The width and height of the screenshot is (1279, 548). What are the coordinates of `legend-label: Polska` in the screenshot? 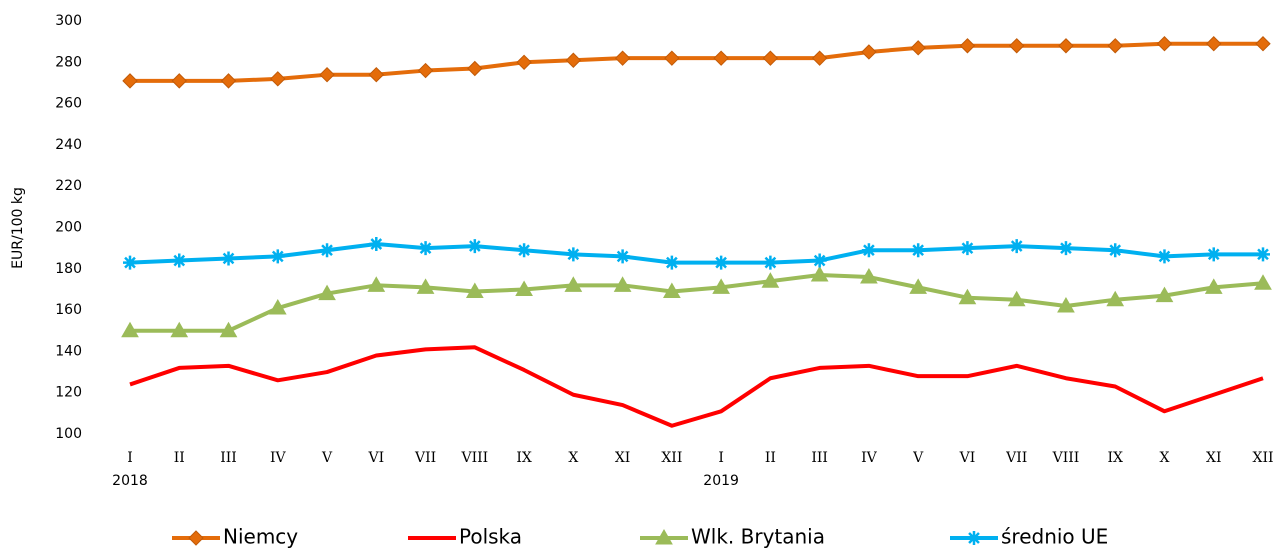 It's located at (490, 536).